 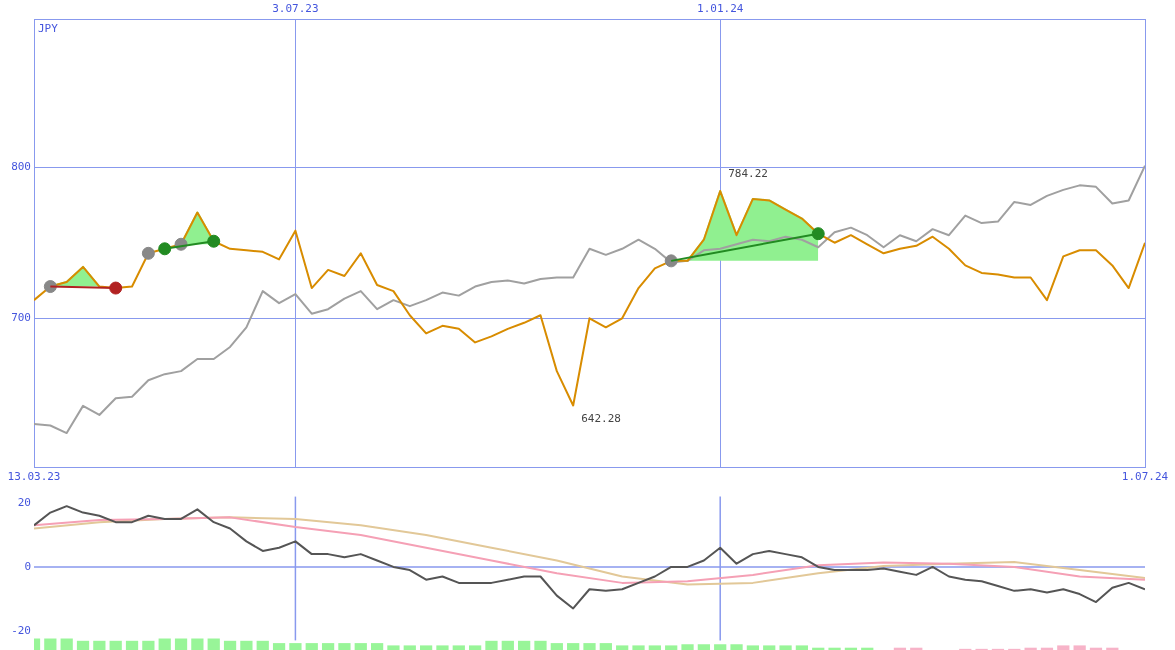 What do you see at coordinates (24, 502) in the screenshot?
I see `y-tick-label: 20` at bounding box center [24, 502].